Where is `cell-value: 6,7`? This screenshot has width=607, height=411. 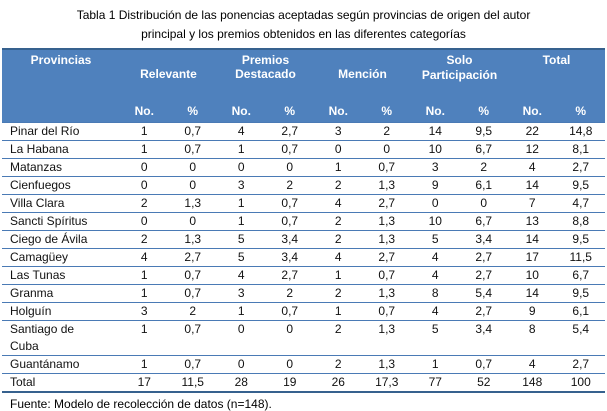
cell-value: 6,7 is located at coordinates (483, 221).